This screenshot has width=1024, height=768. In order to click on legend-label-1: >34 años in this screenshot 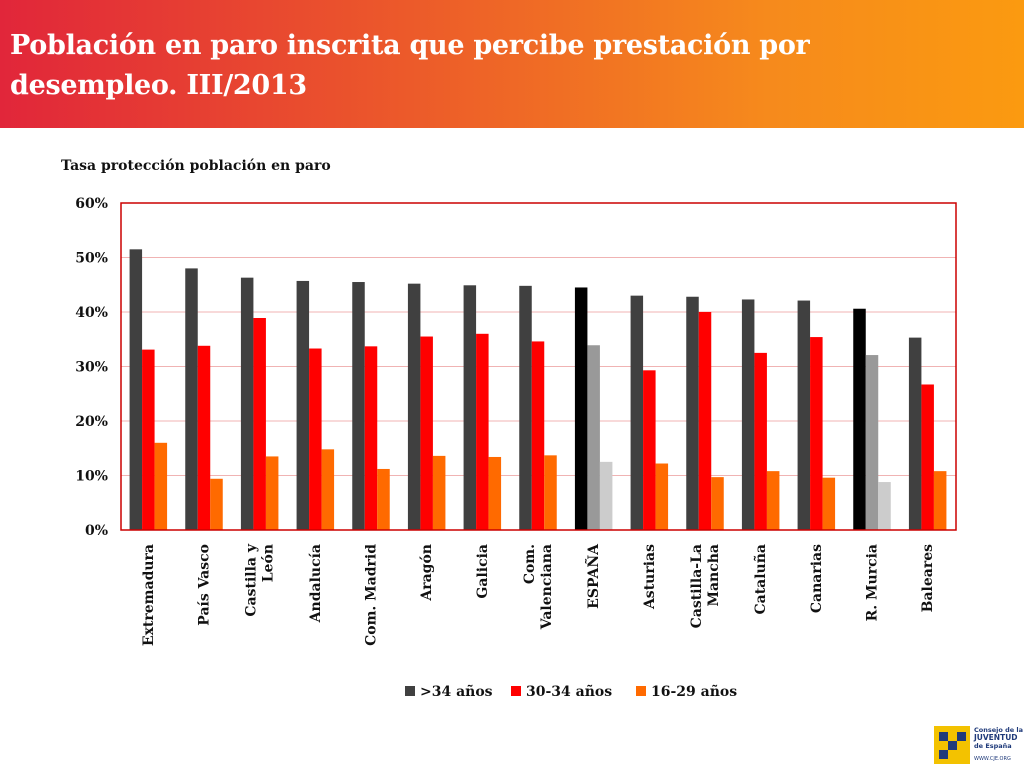, I will do `click(456, 691)`.